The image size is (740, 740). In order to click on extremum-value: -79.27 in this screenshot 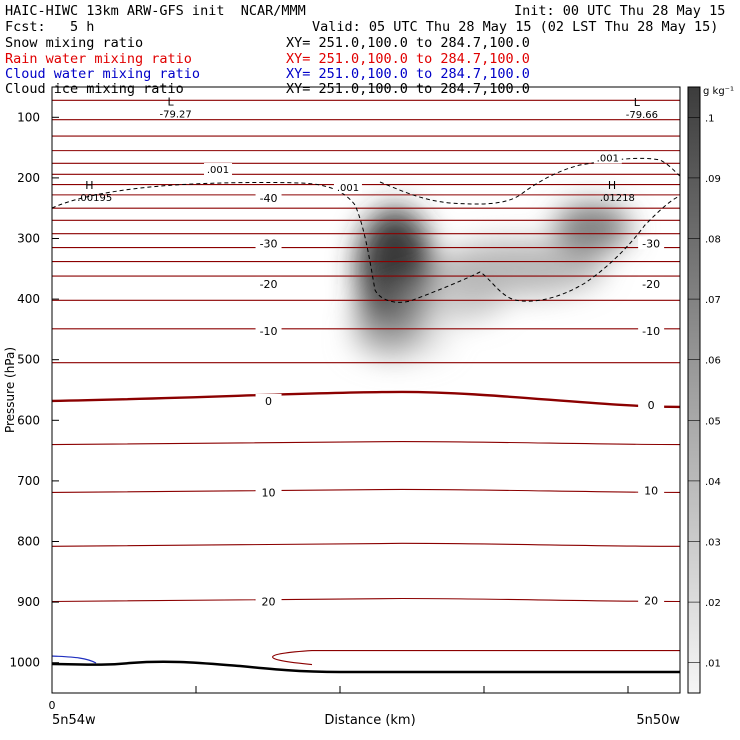, I will do `click(175, 114)`.